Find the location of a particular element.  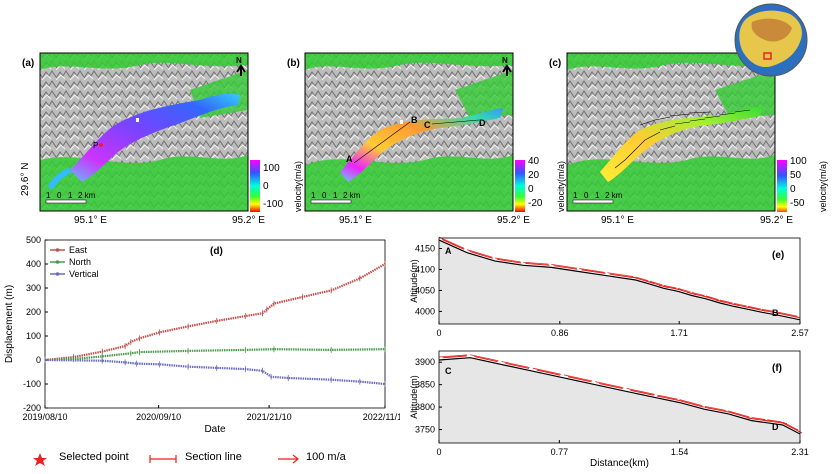

north-label: N is located at coordinates (505, 60).